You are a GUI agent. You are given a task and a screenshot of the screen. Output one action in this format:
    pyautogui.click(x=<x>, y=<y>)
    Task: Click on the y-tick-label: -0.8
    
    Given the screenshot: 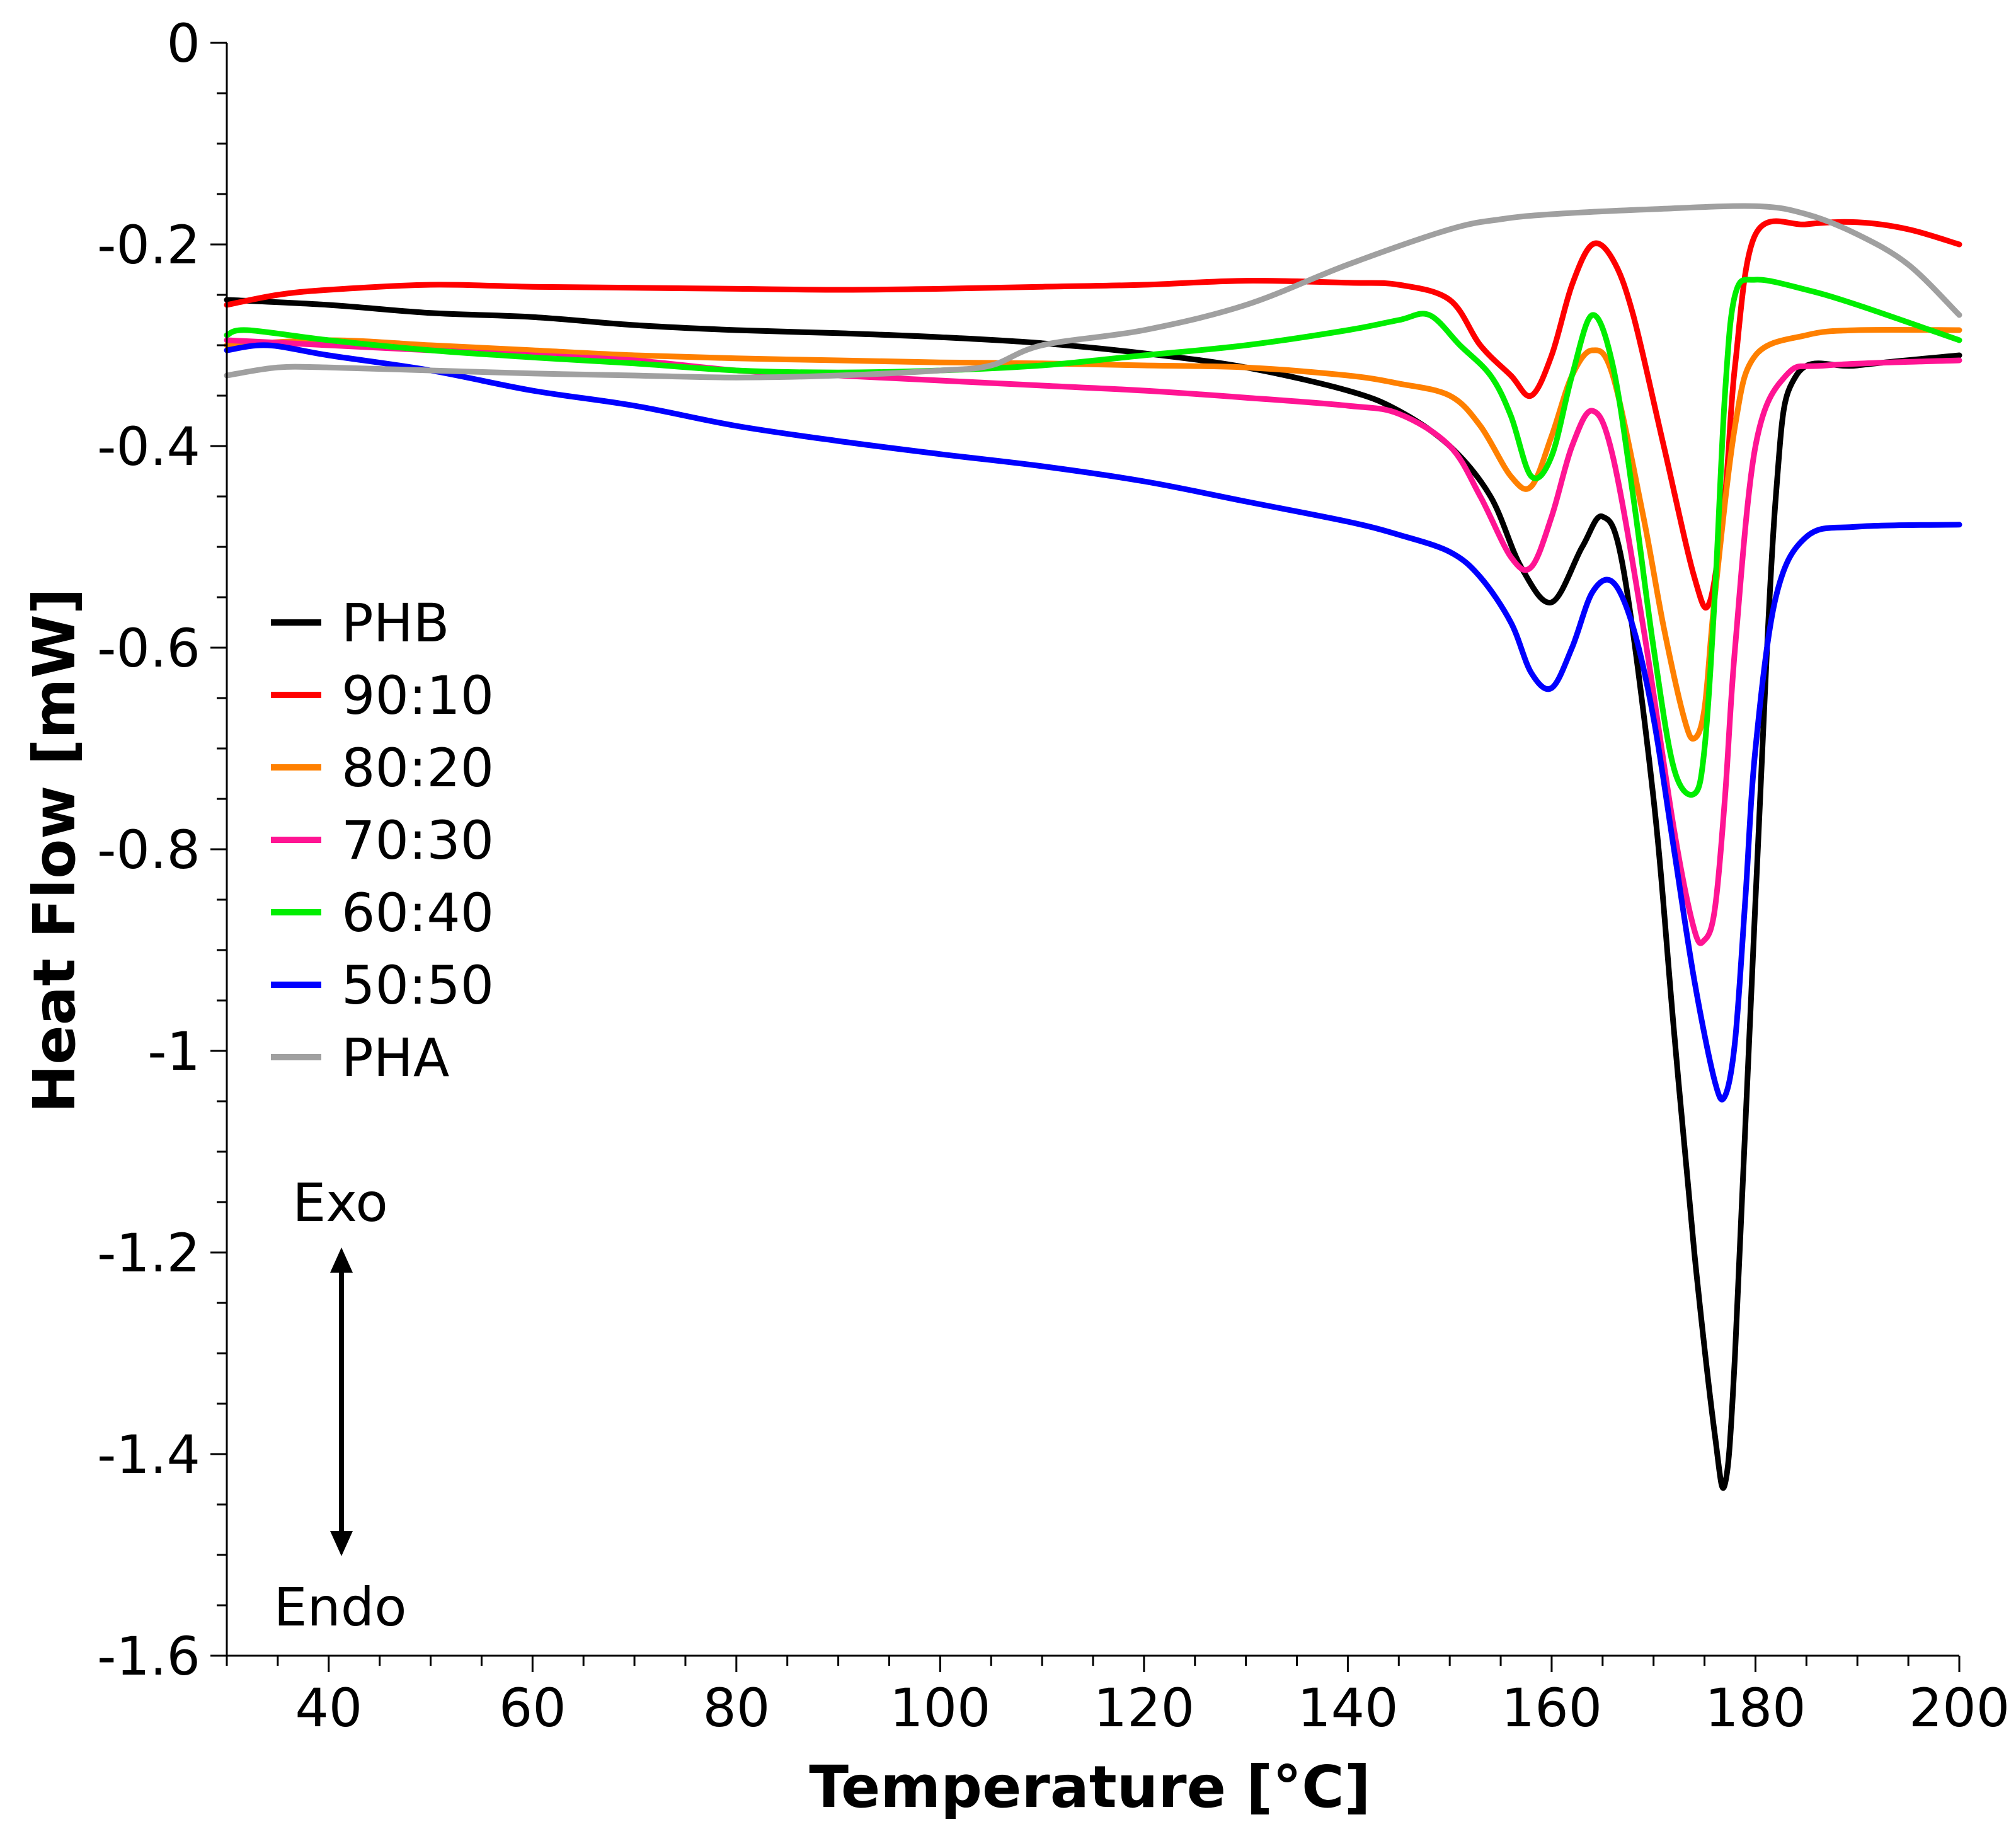 What is the action you would take?
    pyautogui.click(x=148, y=850)
    